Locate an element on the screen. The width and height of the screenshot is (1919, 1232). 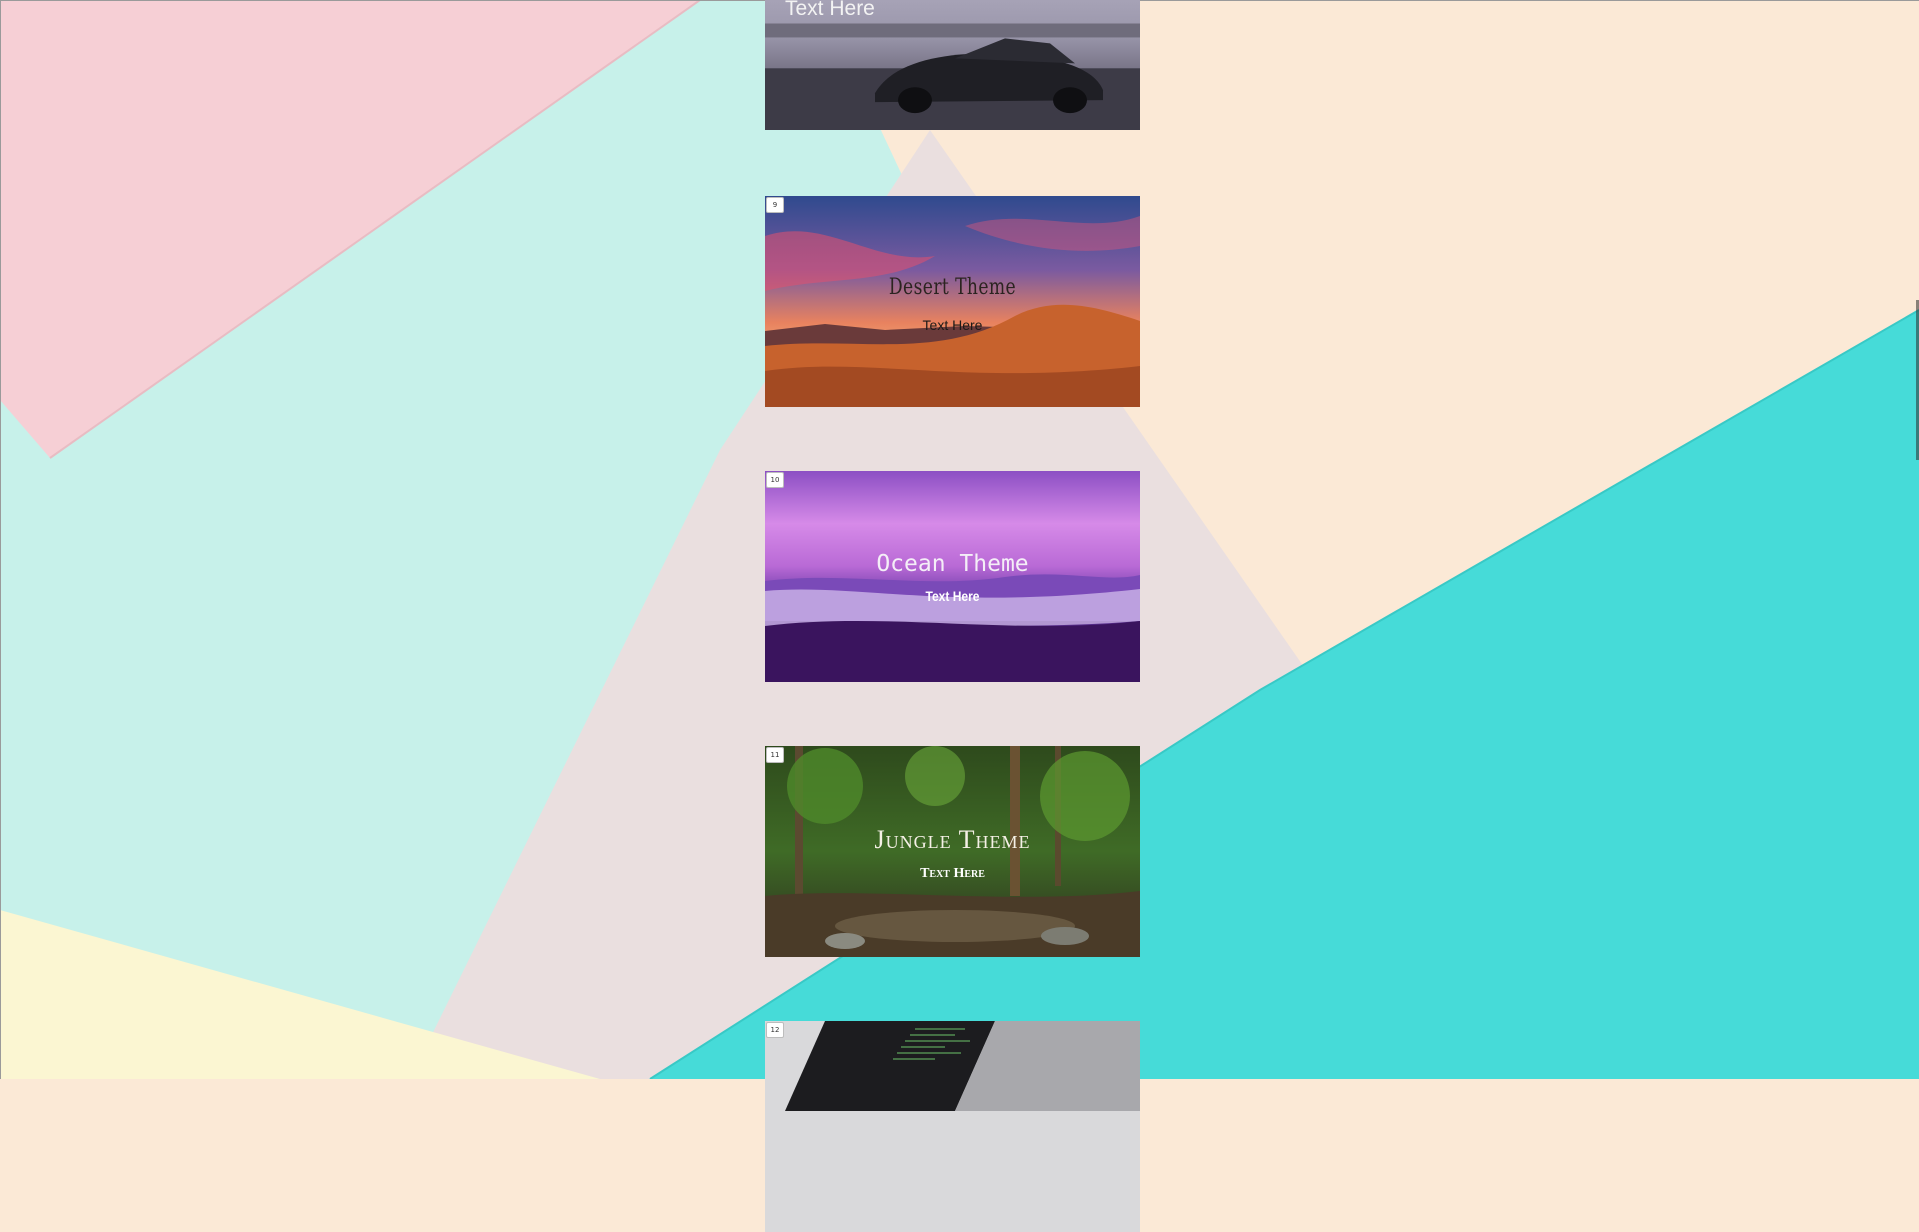
scrollbar is located at coordinates (1917, 380).